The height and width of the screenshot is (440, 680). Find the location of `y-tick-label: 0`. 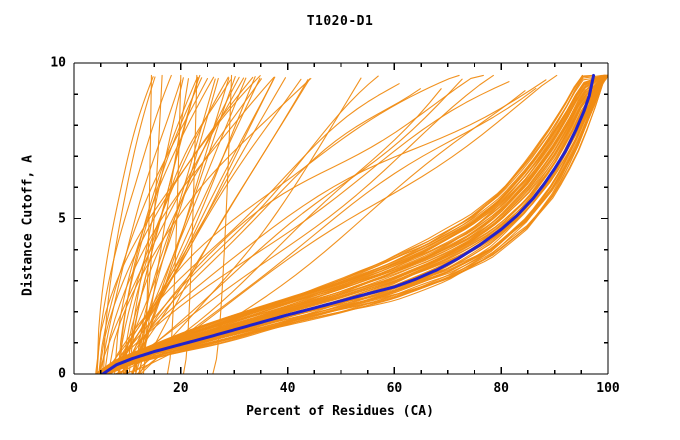

y-tick-label: 0 is located at coordinates (62, 374).